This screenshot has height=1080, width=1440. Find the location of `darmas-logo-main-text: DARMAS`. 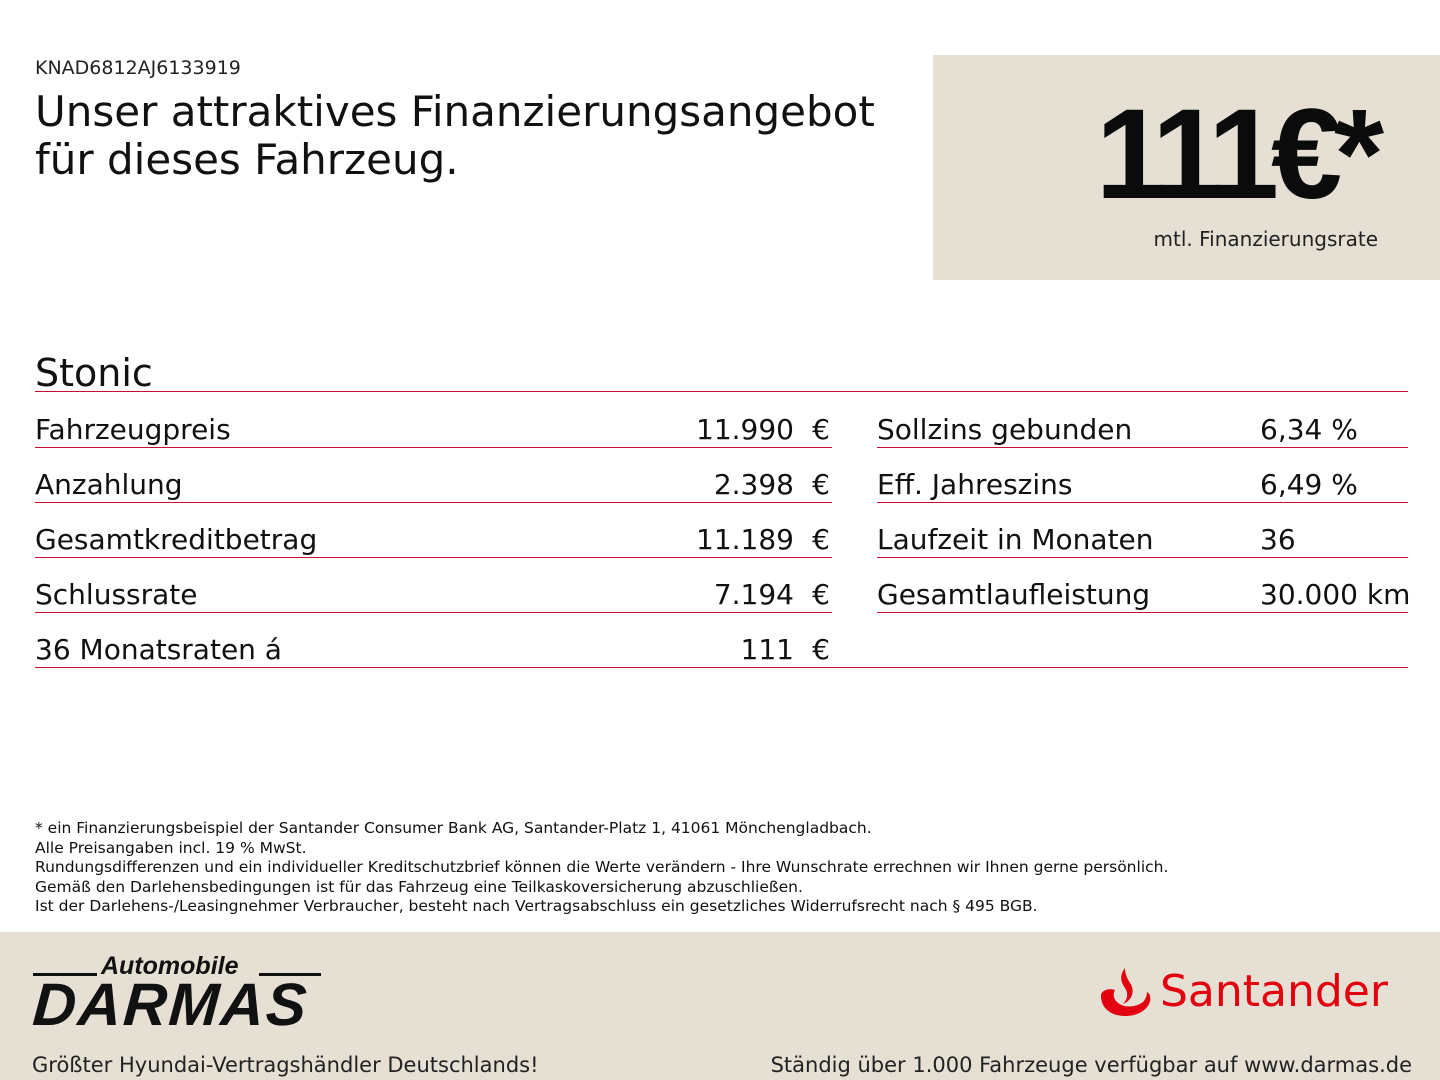

darmas-logo-main-text: DARMAS is located at coordinates (170, 1004).